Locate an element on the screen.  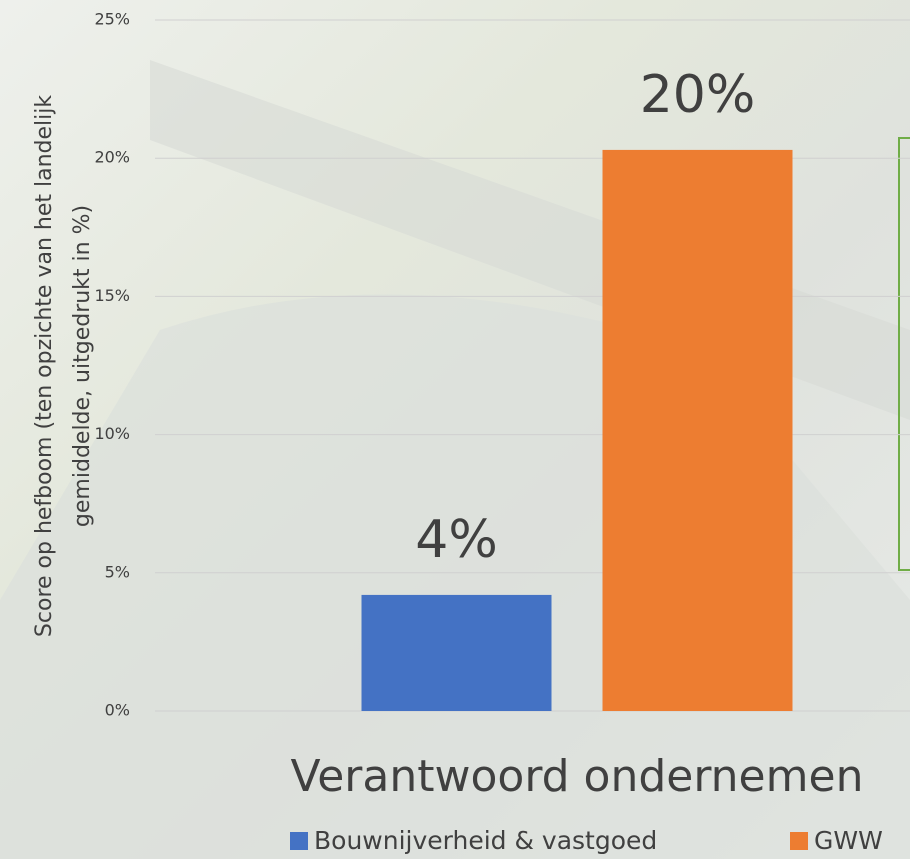
data-label: 4% is located at coordinates (456, 540).